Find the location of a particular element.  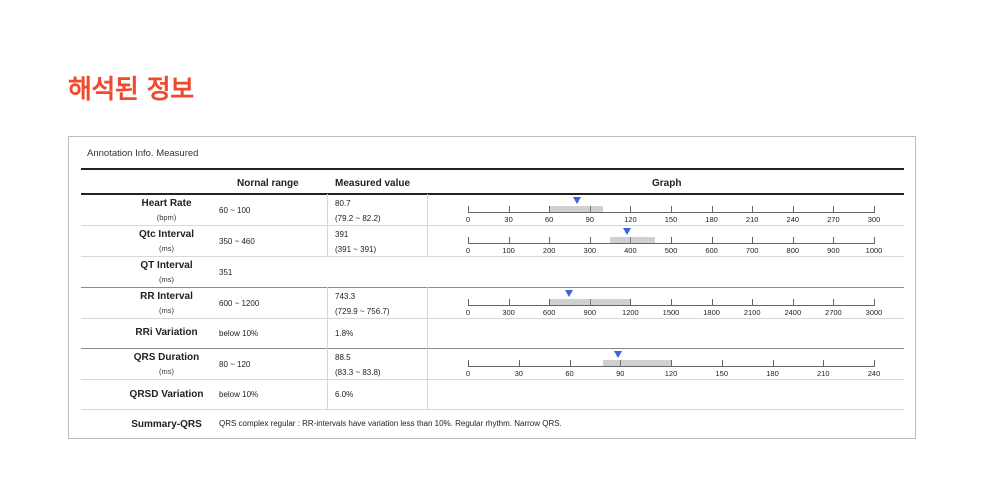

axis-tick-label: 1200 is located at coordinates (630, 312).